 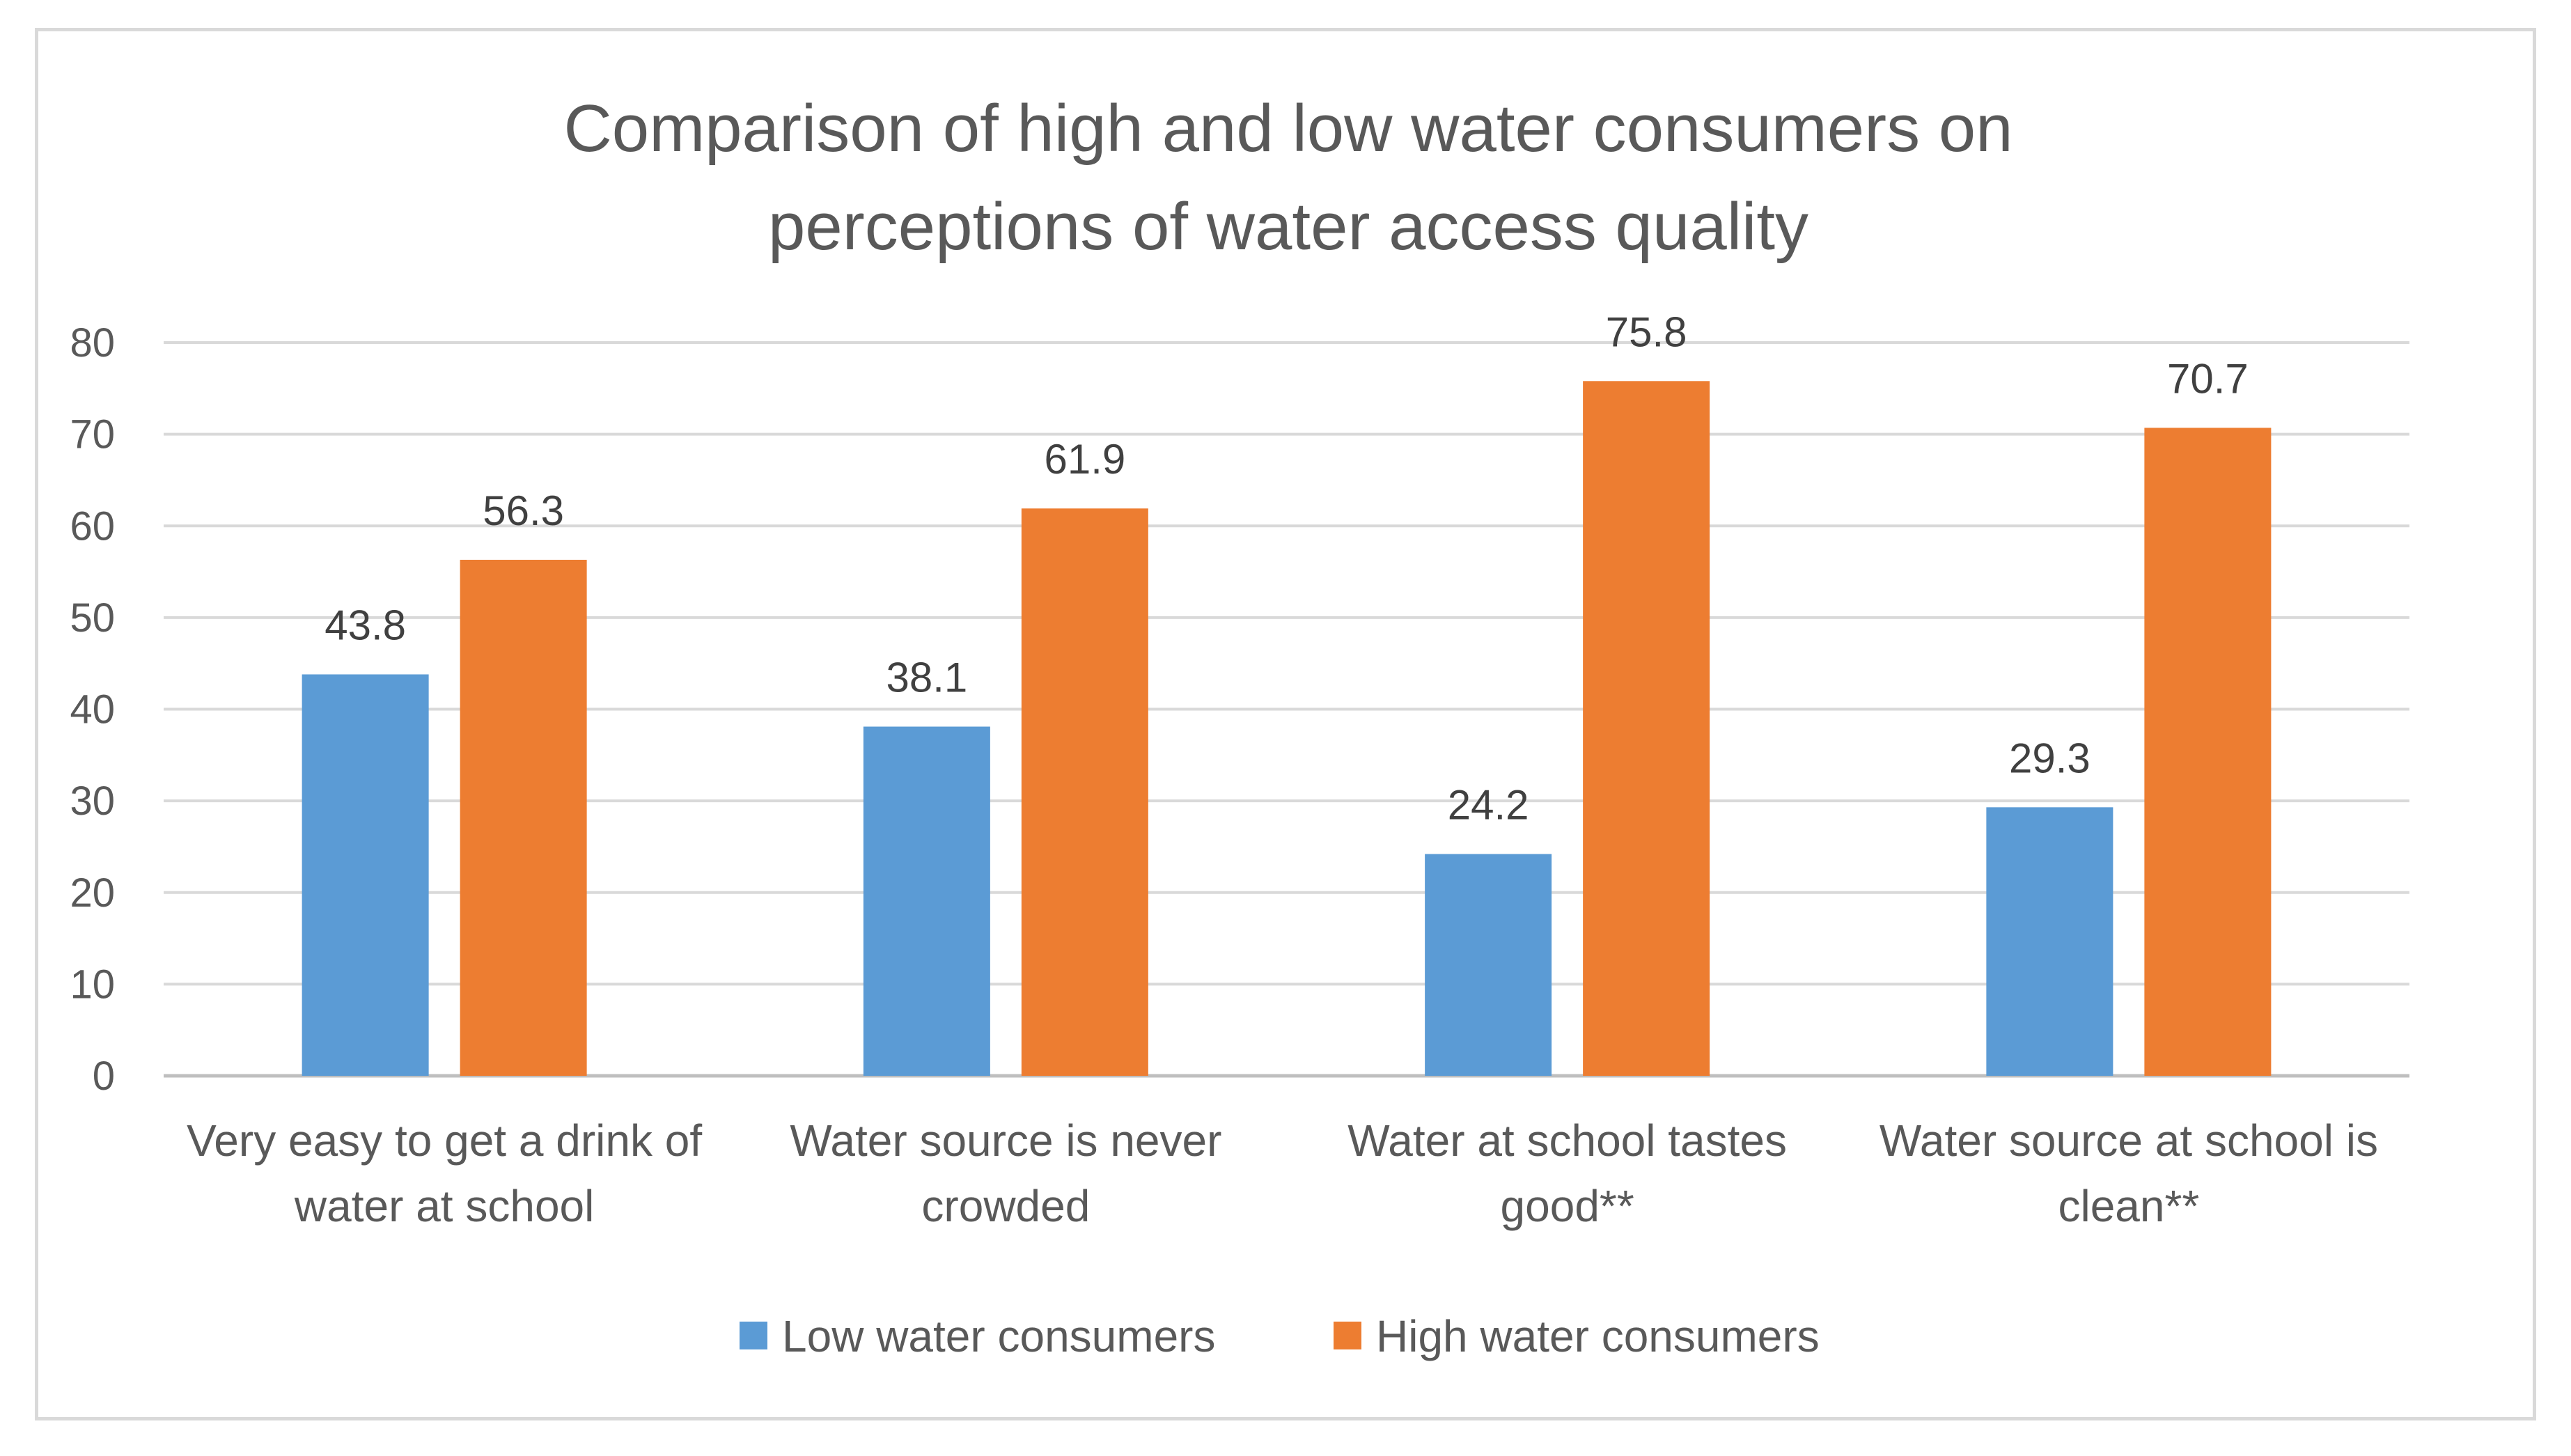 I want to click on x-category-label: Water source is never, so click(x=1005, y=1141).